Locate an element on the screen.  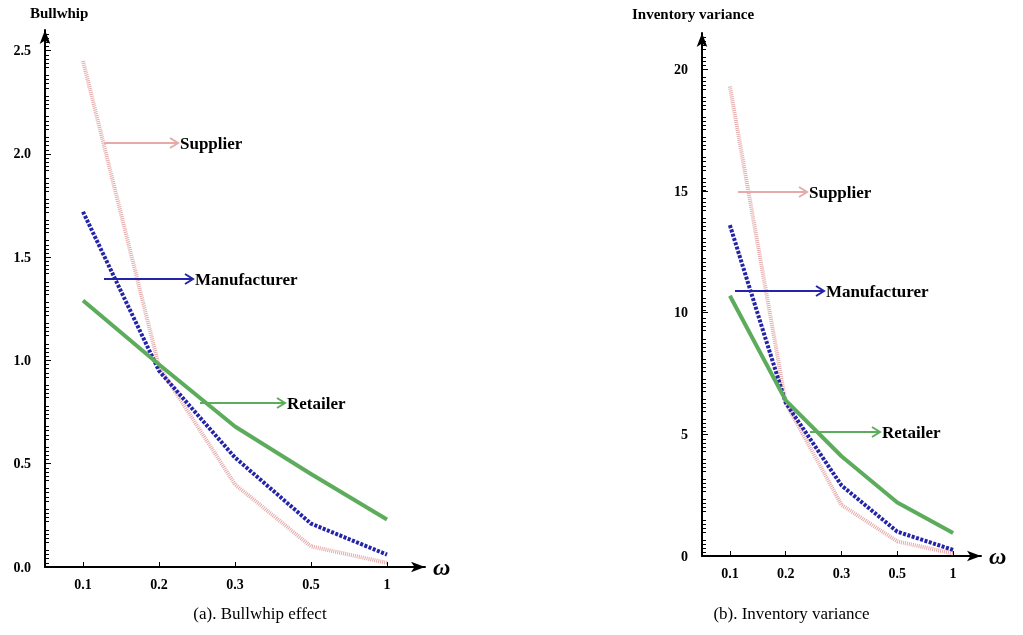
y-axis-title: Bullwhip is located at coordinates (59, 12).